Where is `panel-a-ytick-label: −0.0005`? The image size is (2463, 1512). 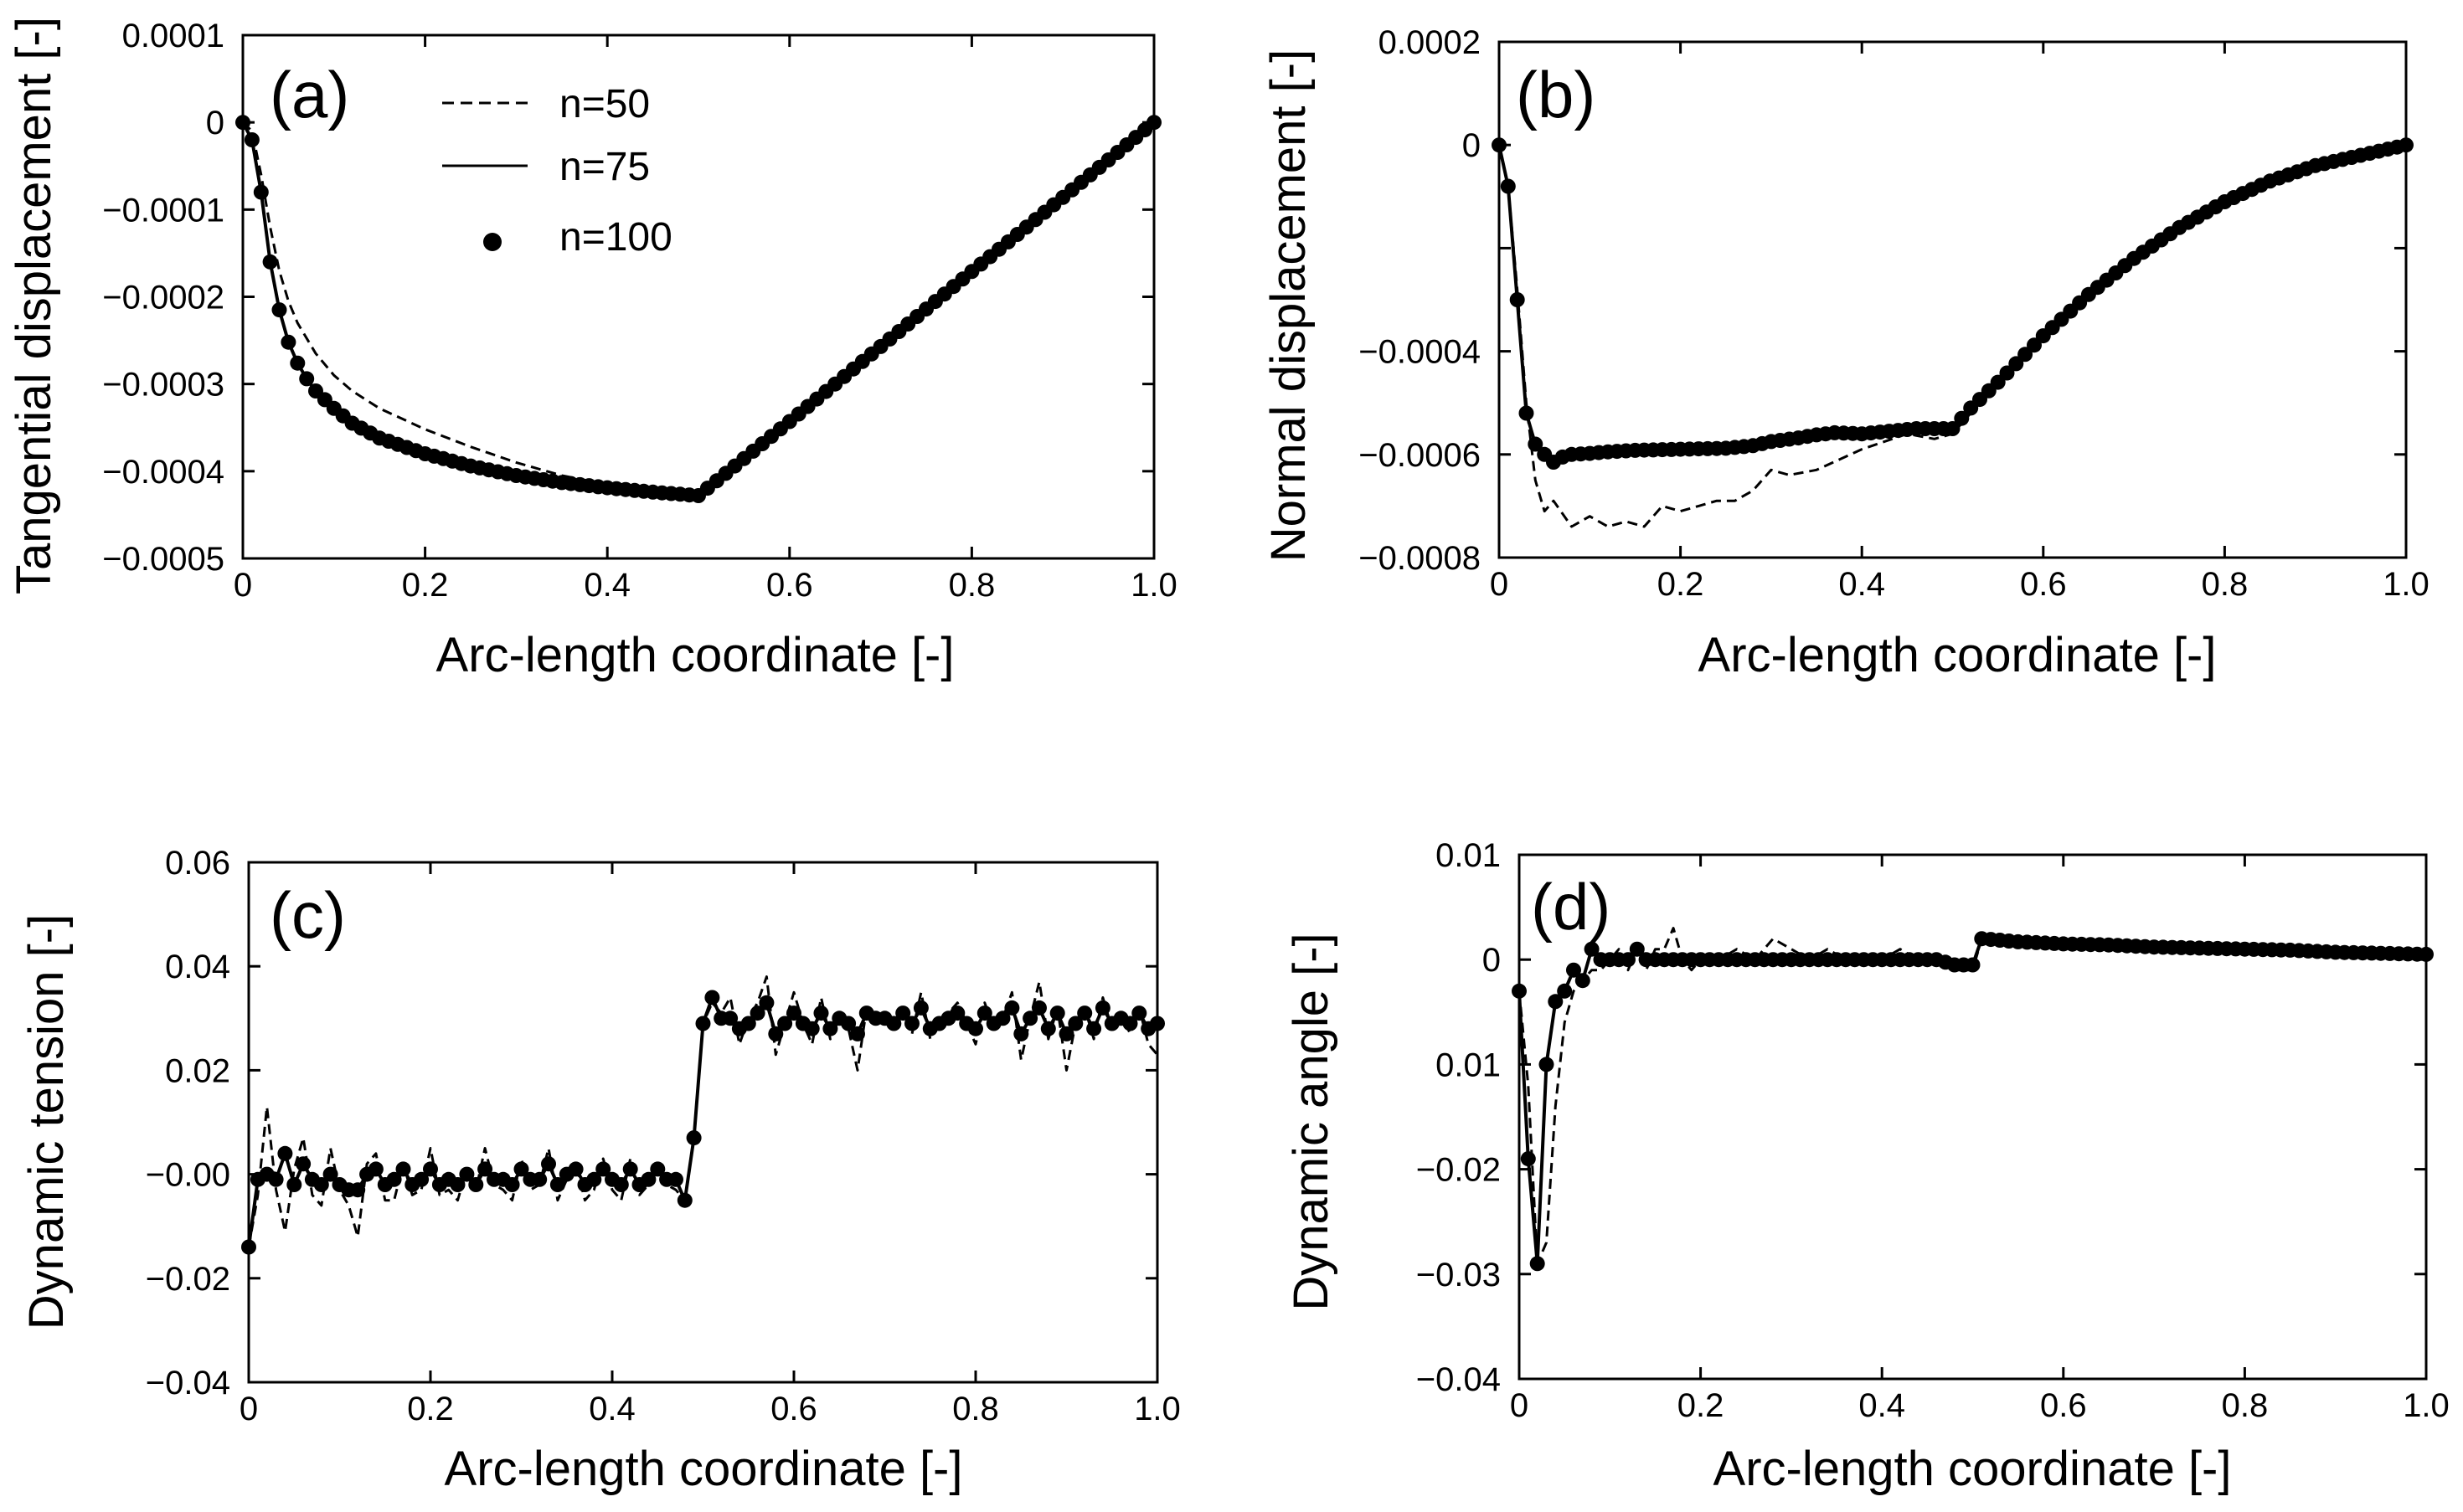 panel-a-ytick-label: −0.0005 is located at coordinates (163, 559).